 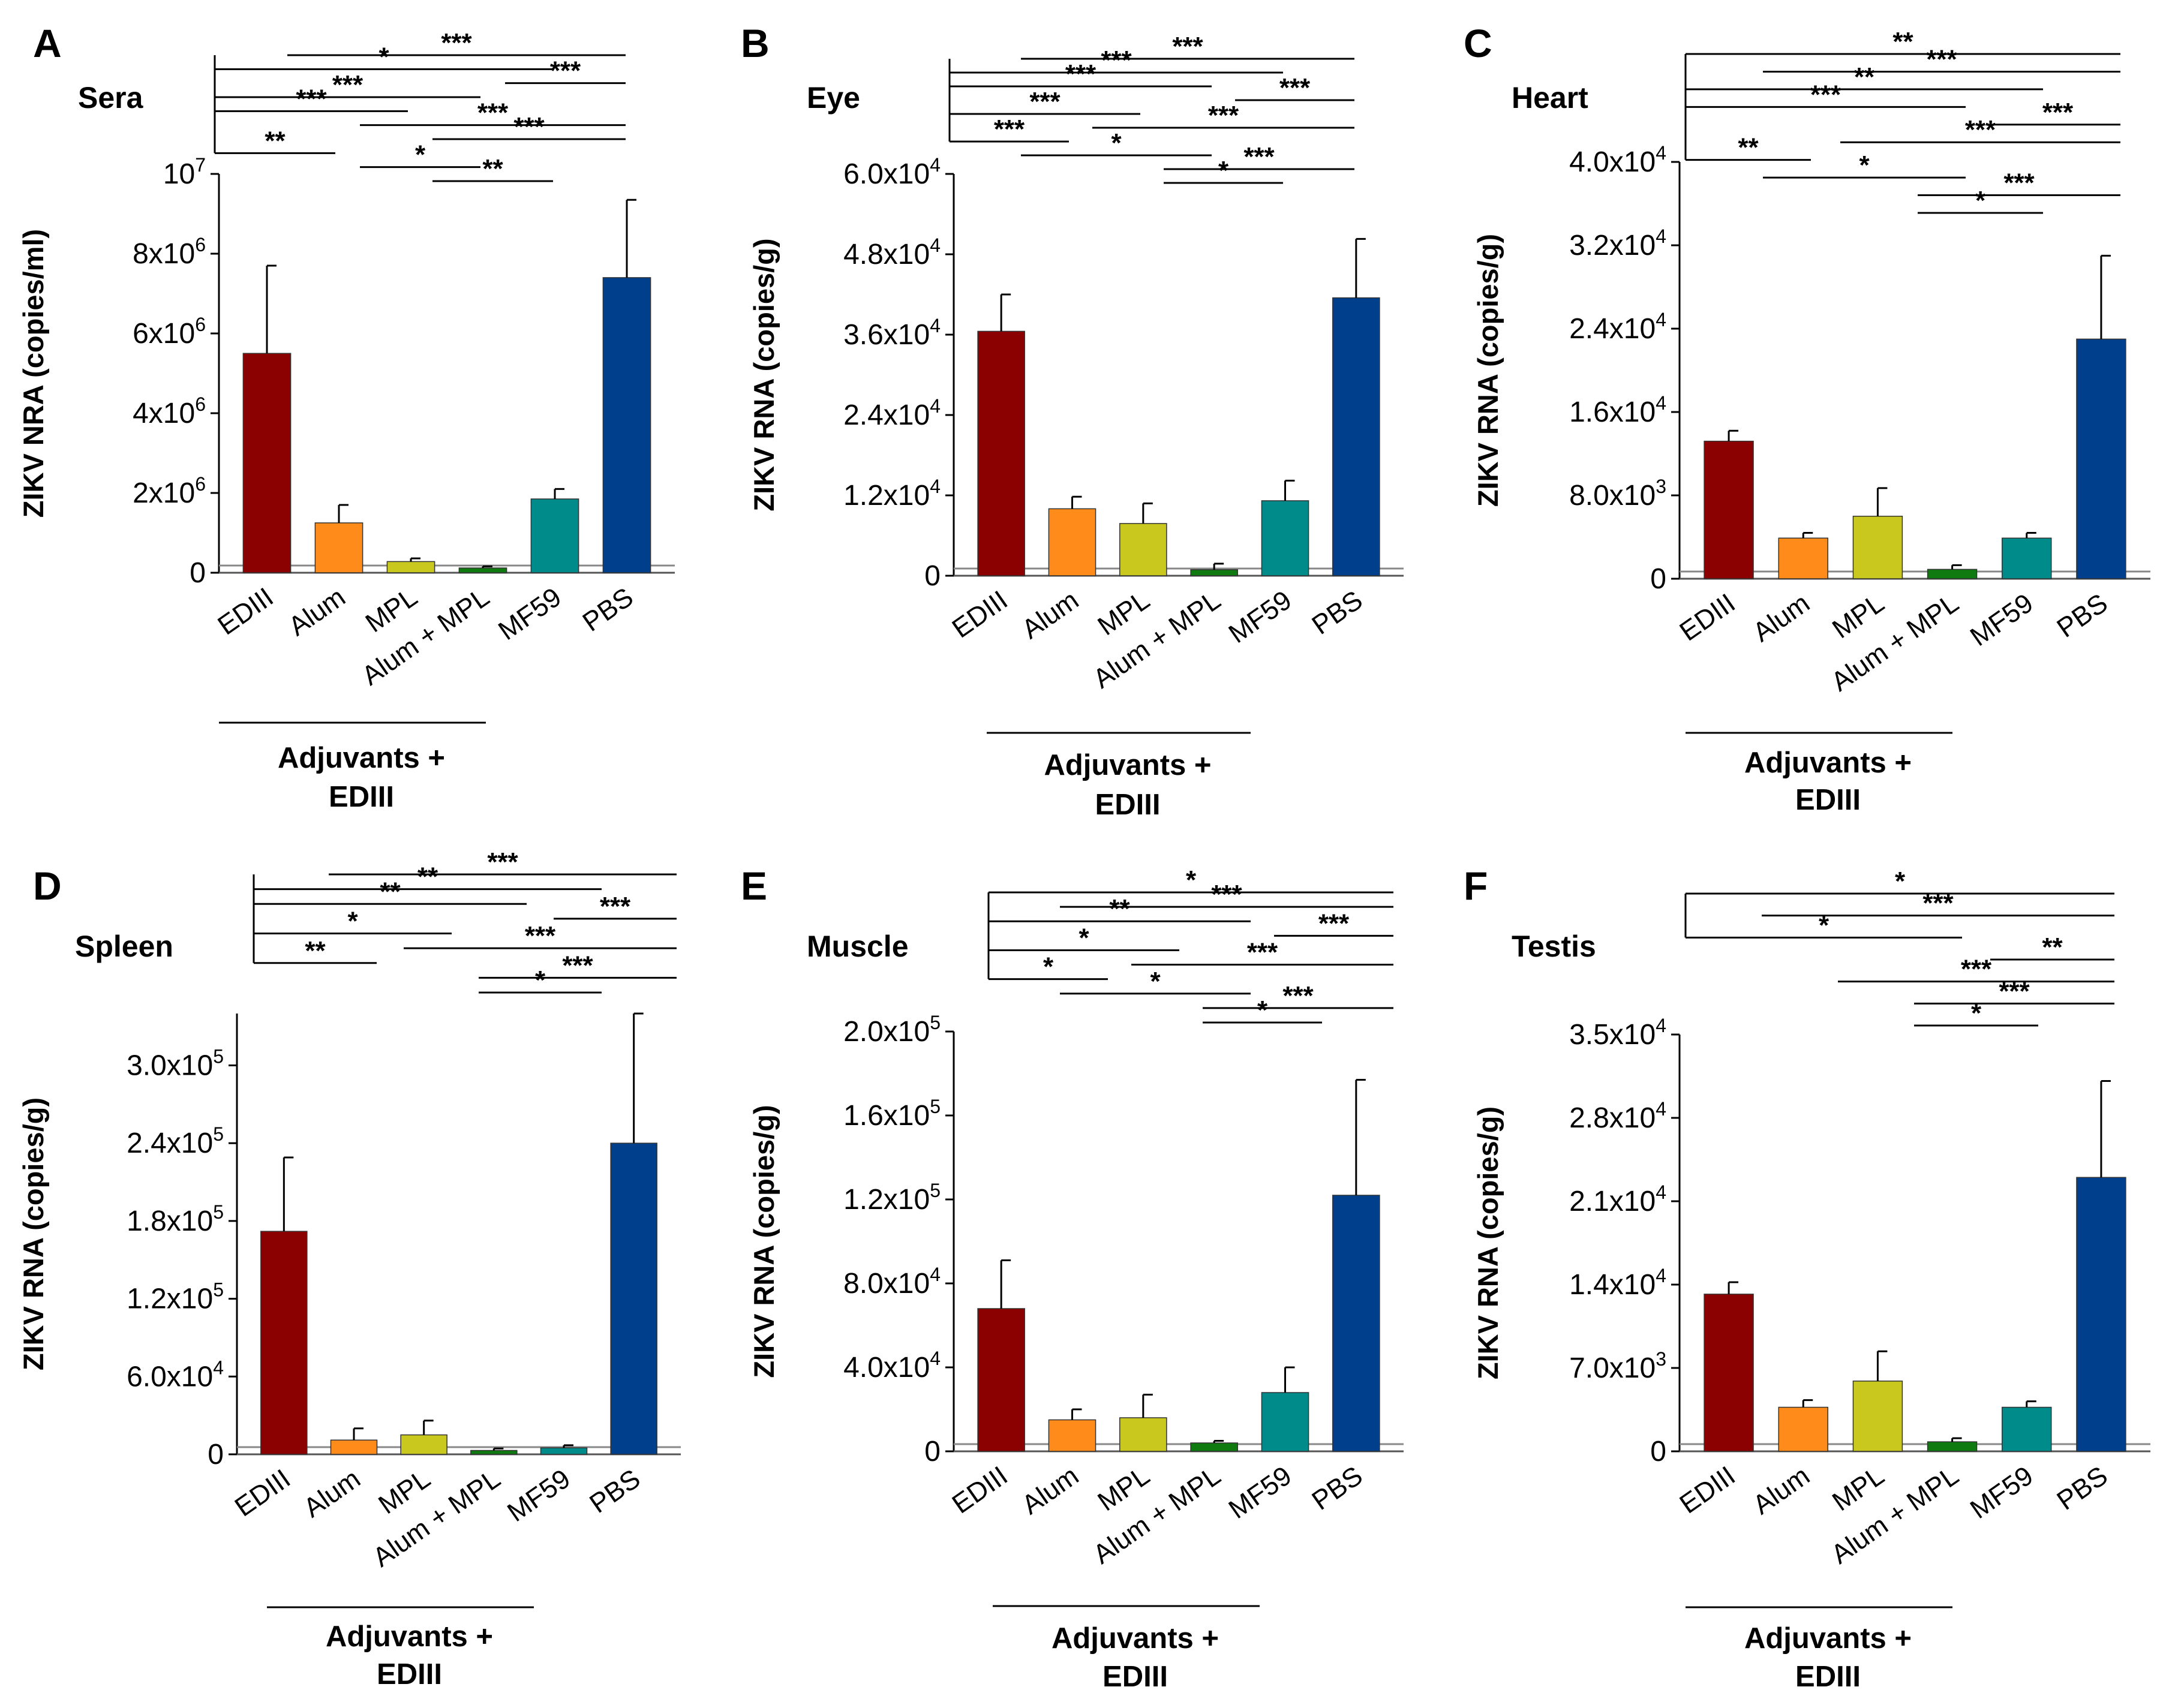 I want to click on y-tick-label: 6x10⁶, so click(x=169, y=332).